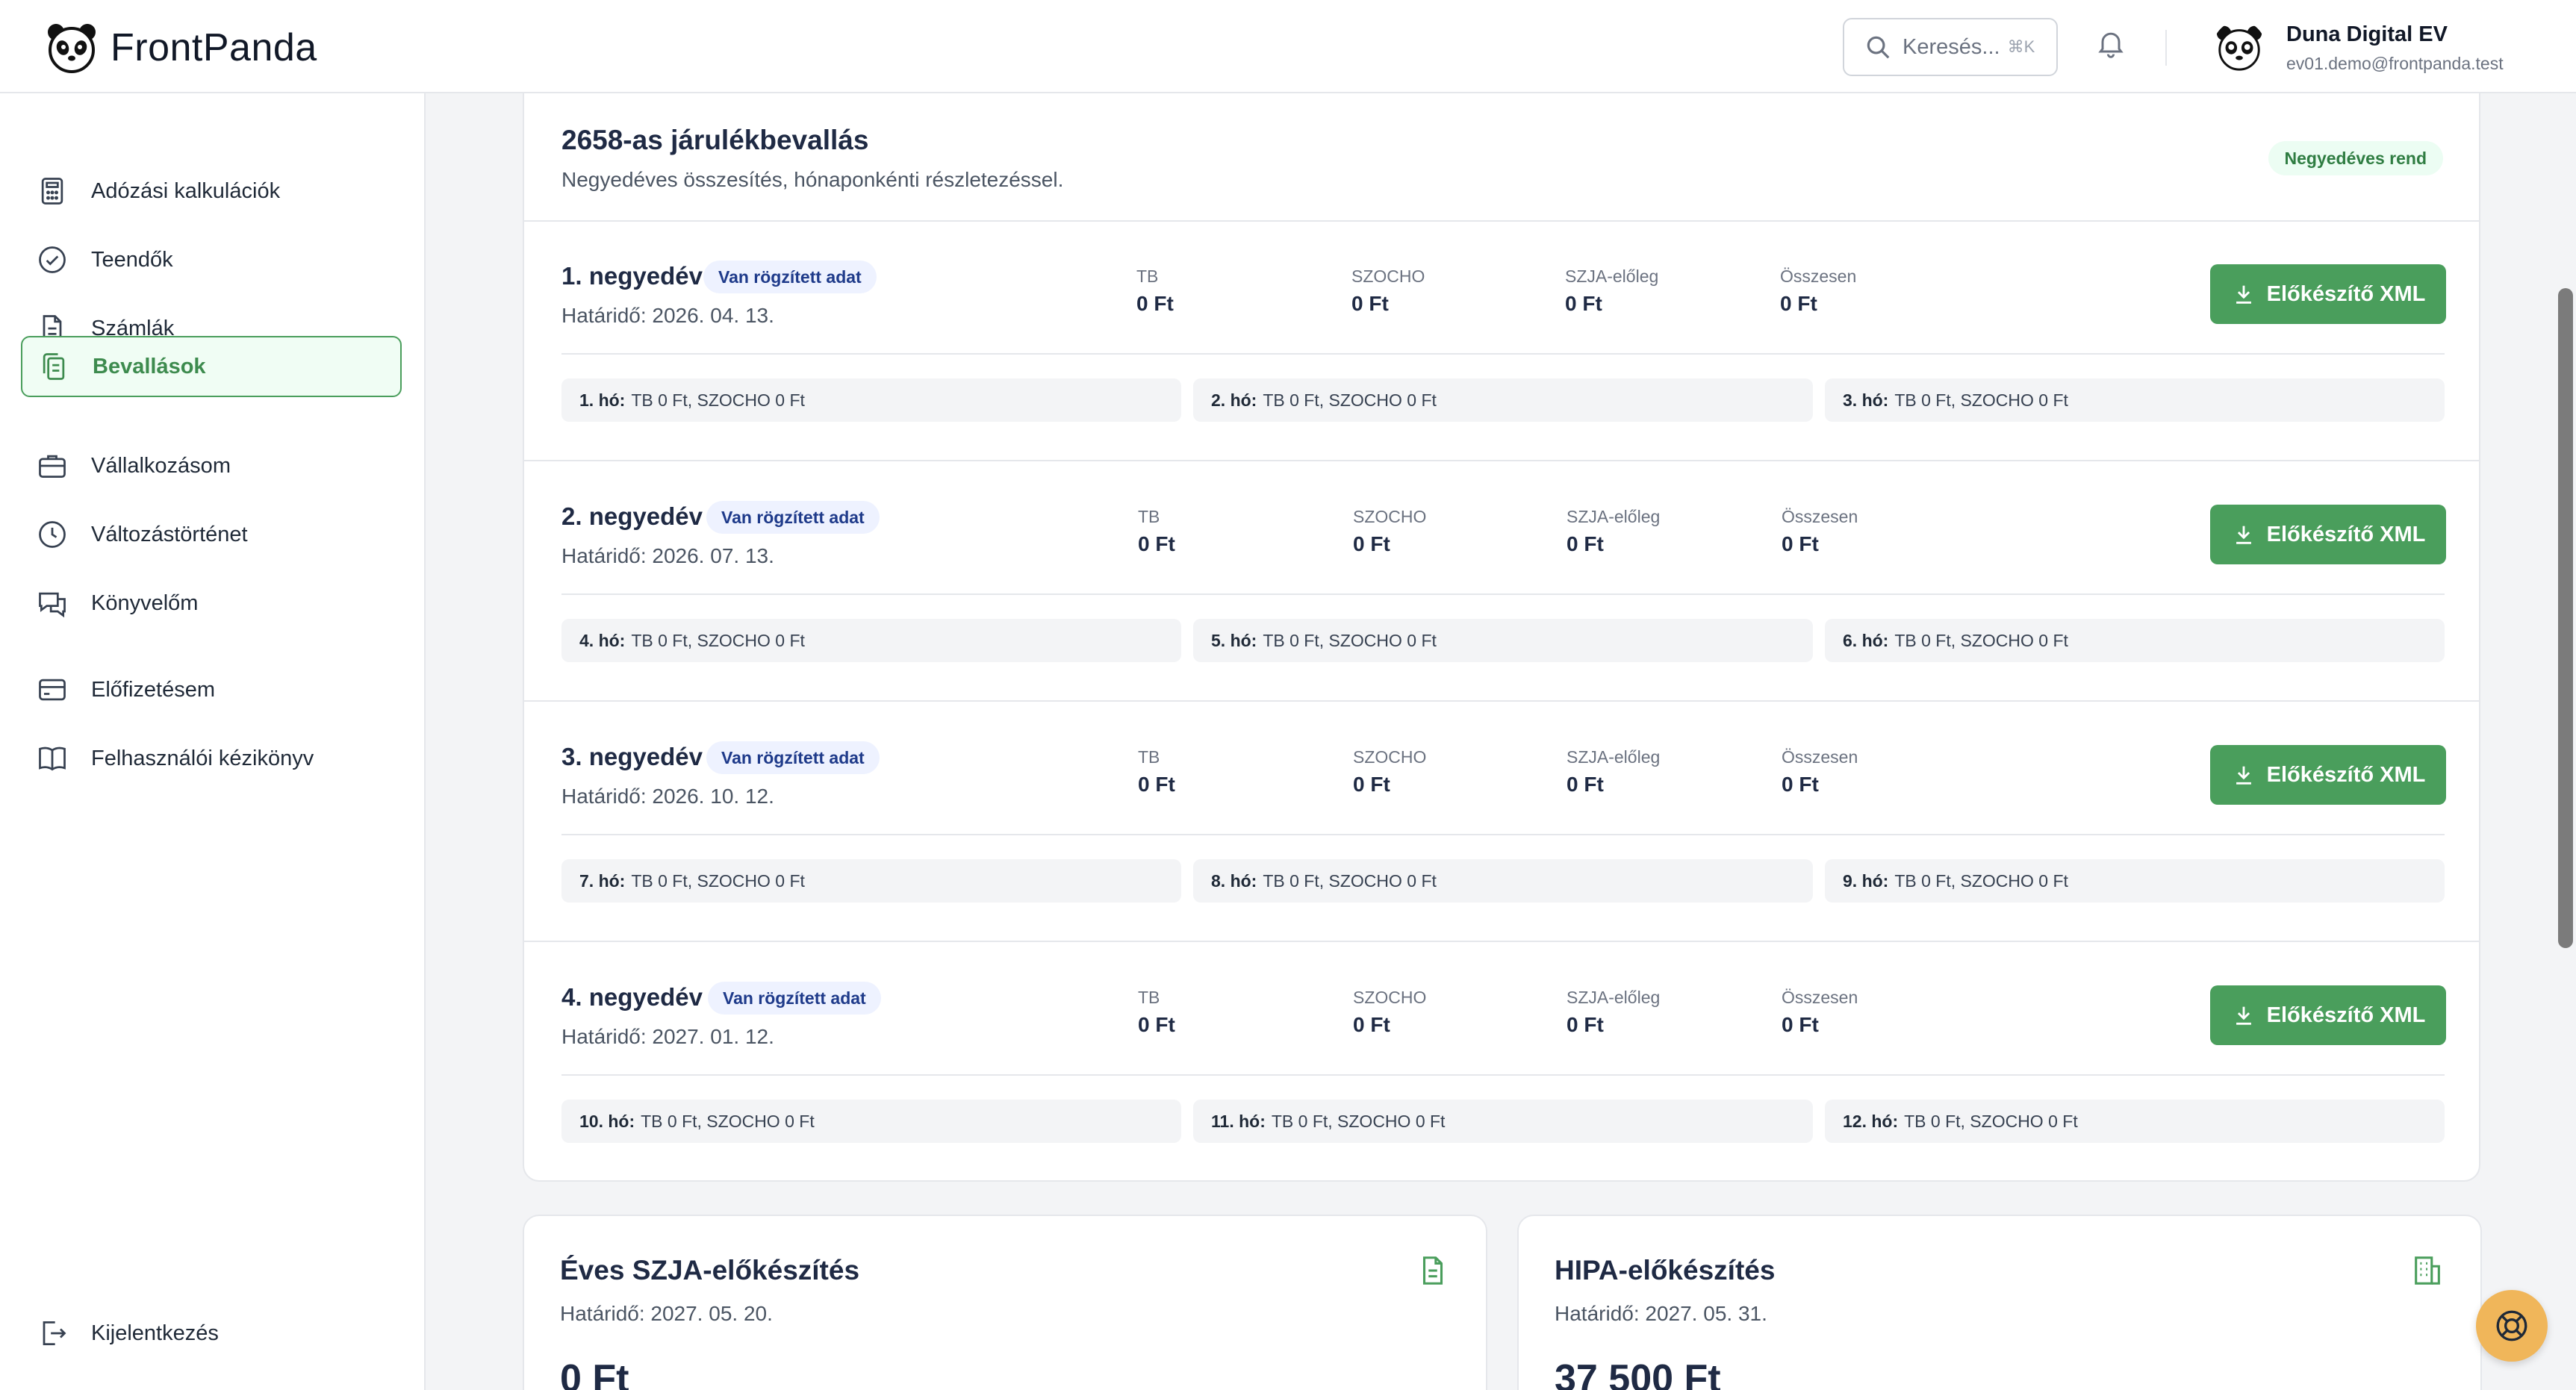  Describe the element at coordinates (2512, 1326) in the screenshot. I see `help-button` at that location.